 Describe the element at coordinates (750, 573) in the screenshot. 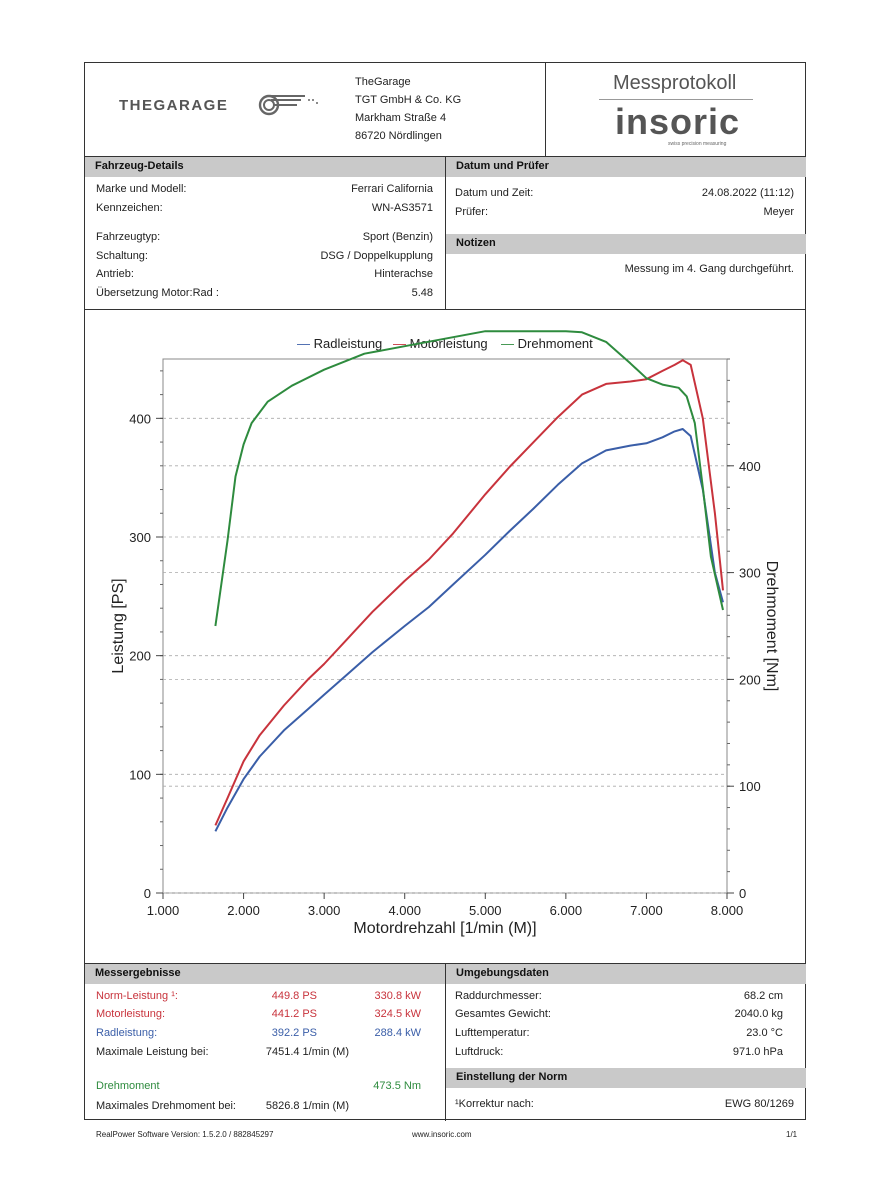

I see `y2-tick-label: 300` at that location.